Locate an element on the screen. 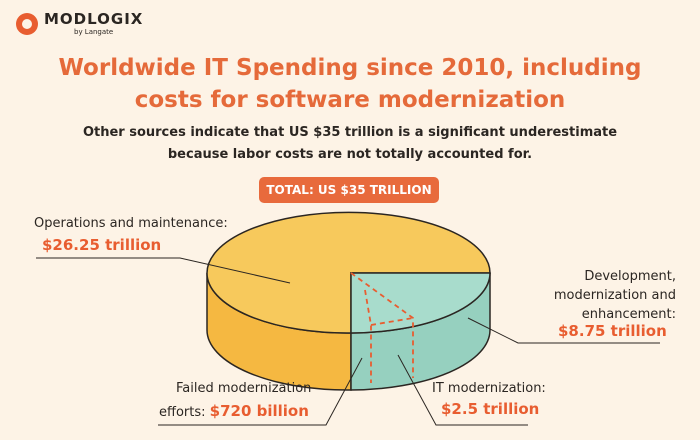 This screenshot has height=440, width=700. dev-leader-line is located at coordinates (563, 330).